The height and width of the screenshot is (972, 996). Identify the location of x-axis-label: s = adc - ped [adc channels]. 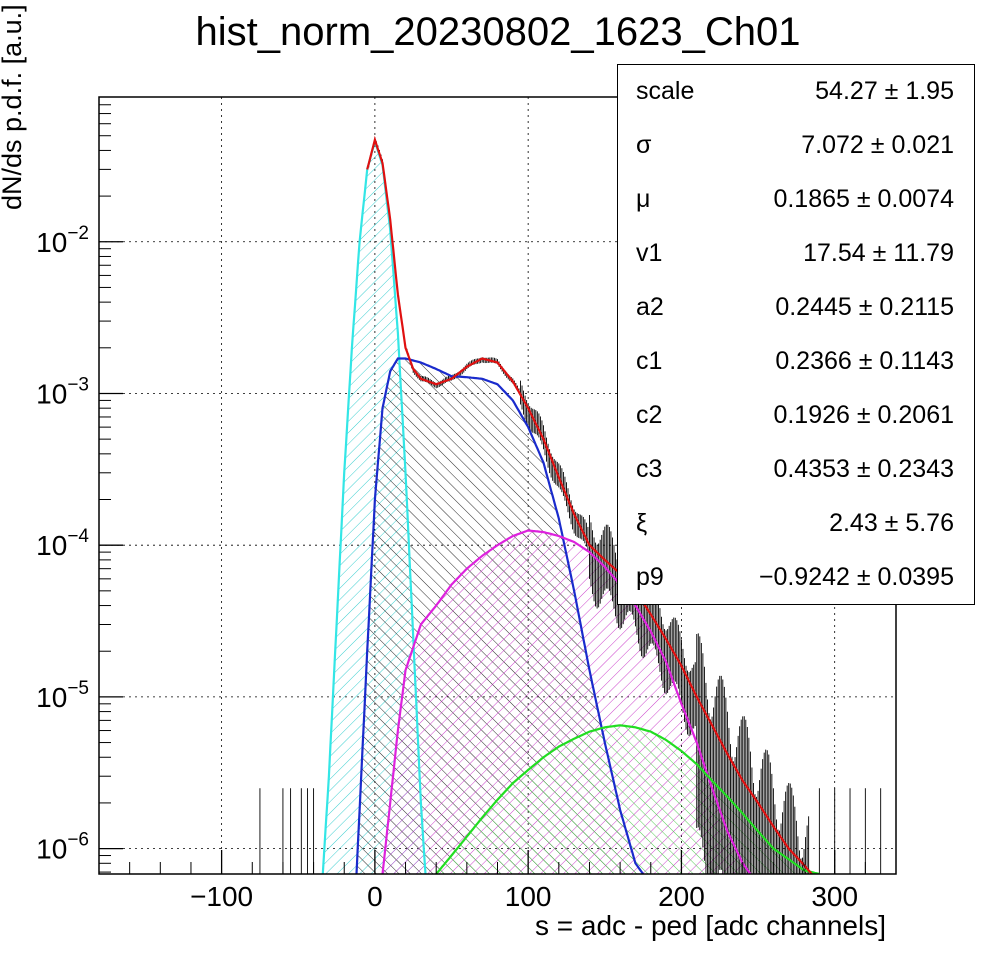
(710, 925).